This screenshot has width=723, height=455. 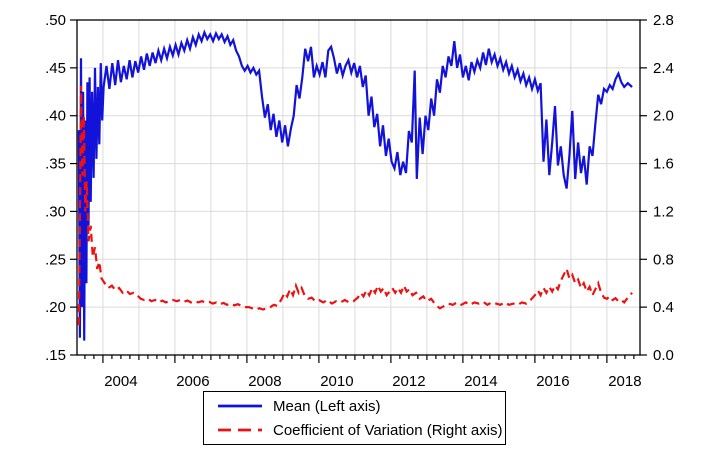 What do you see at coordinates (55, 116) in the screenshot?
I see `left-y-tick-label: .40` at bounding box center [55, 116].